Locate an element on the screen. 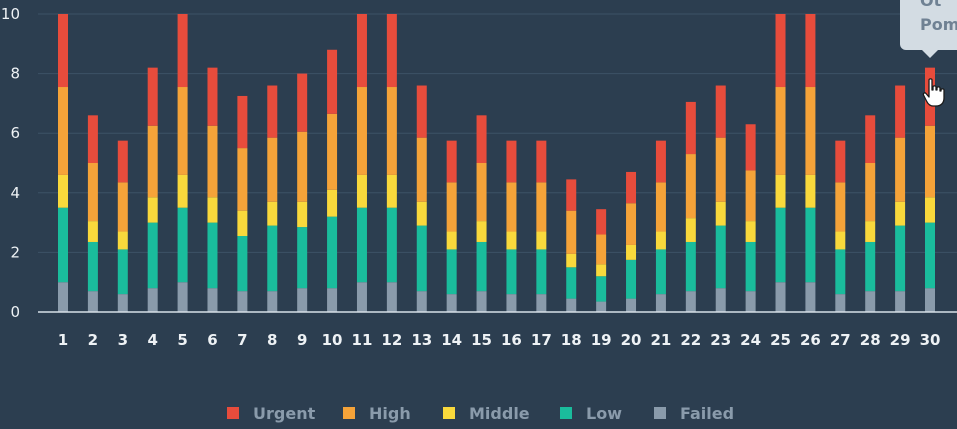  legend-item-urgent: Urgent is located at coordinates (271, 413).